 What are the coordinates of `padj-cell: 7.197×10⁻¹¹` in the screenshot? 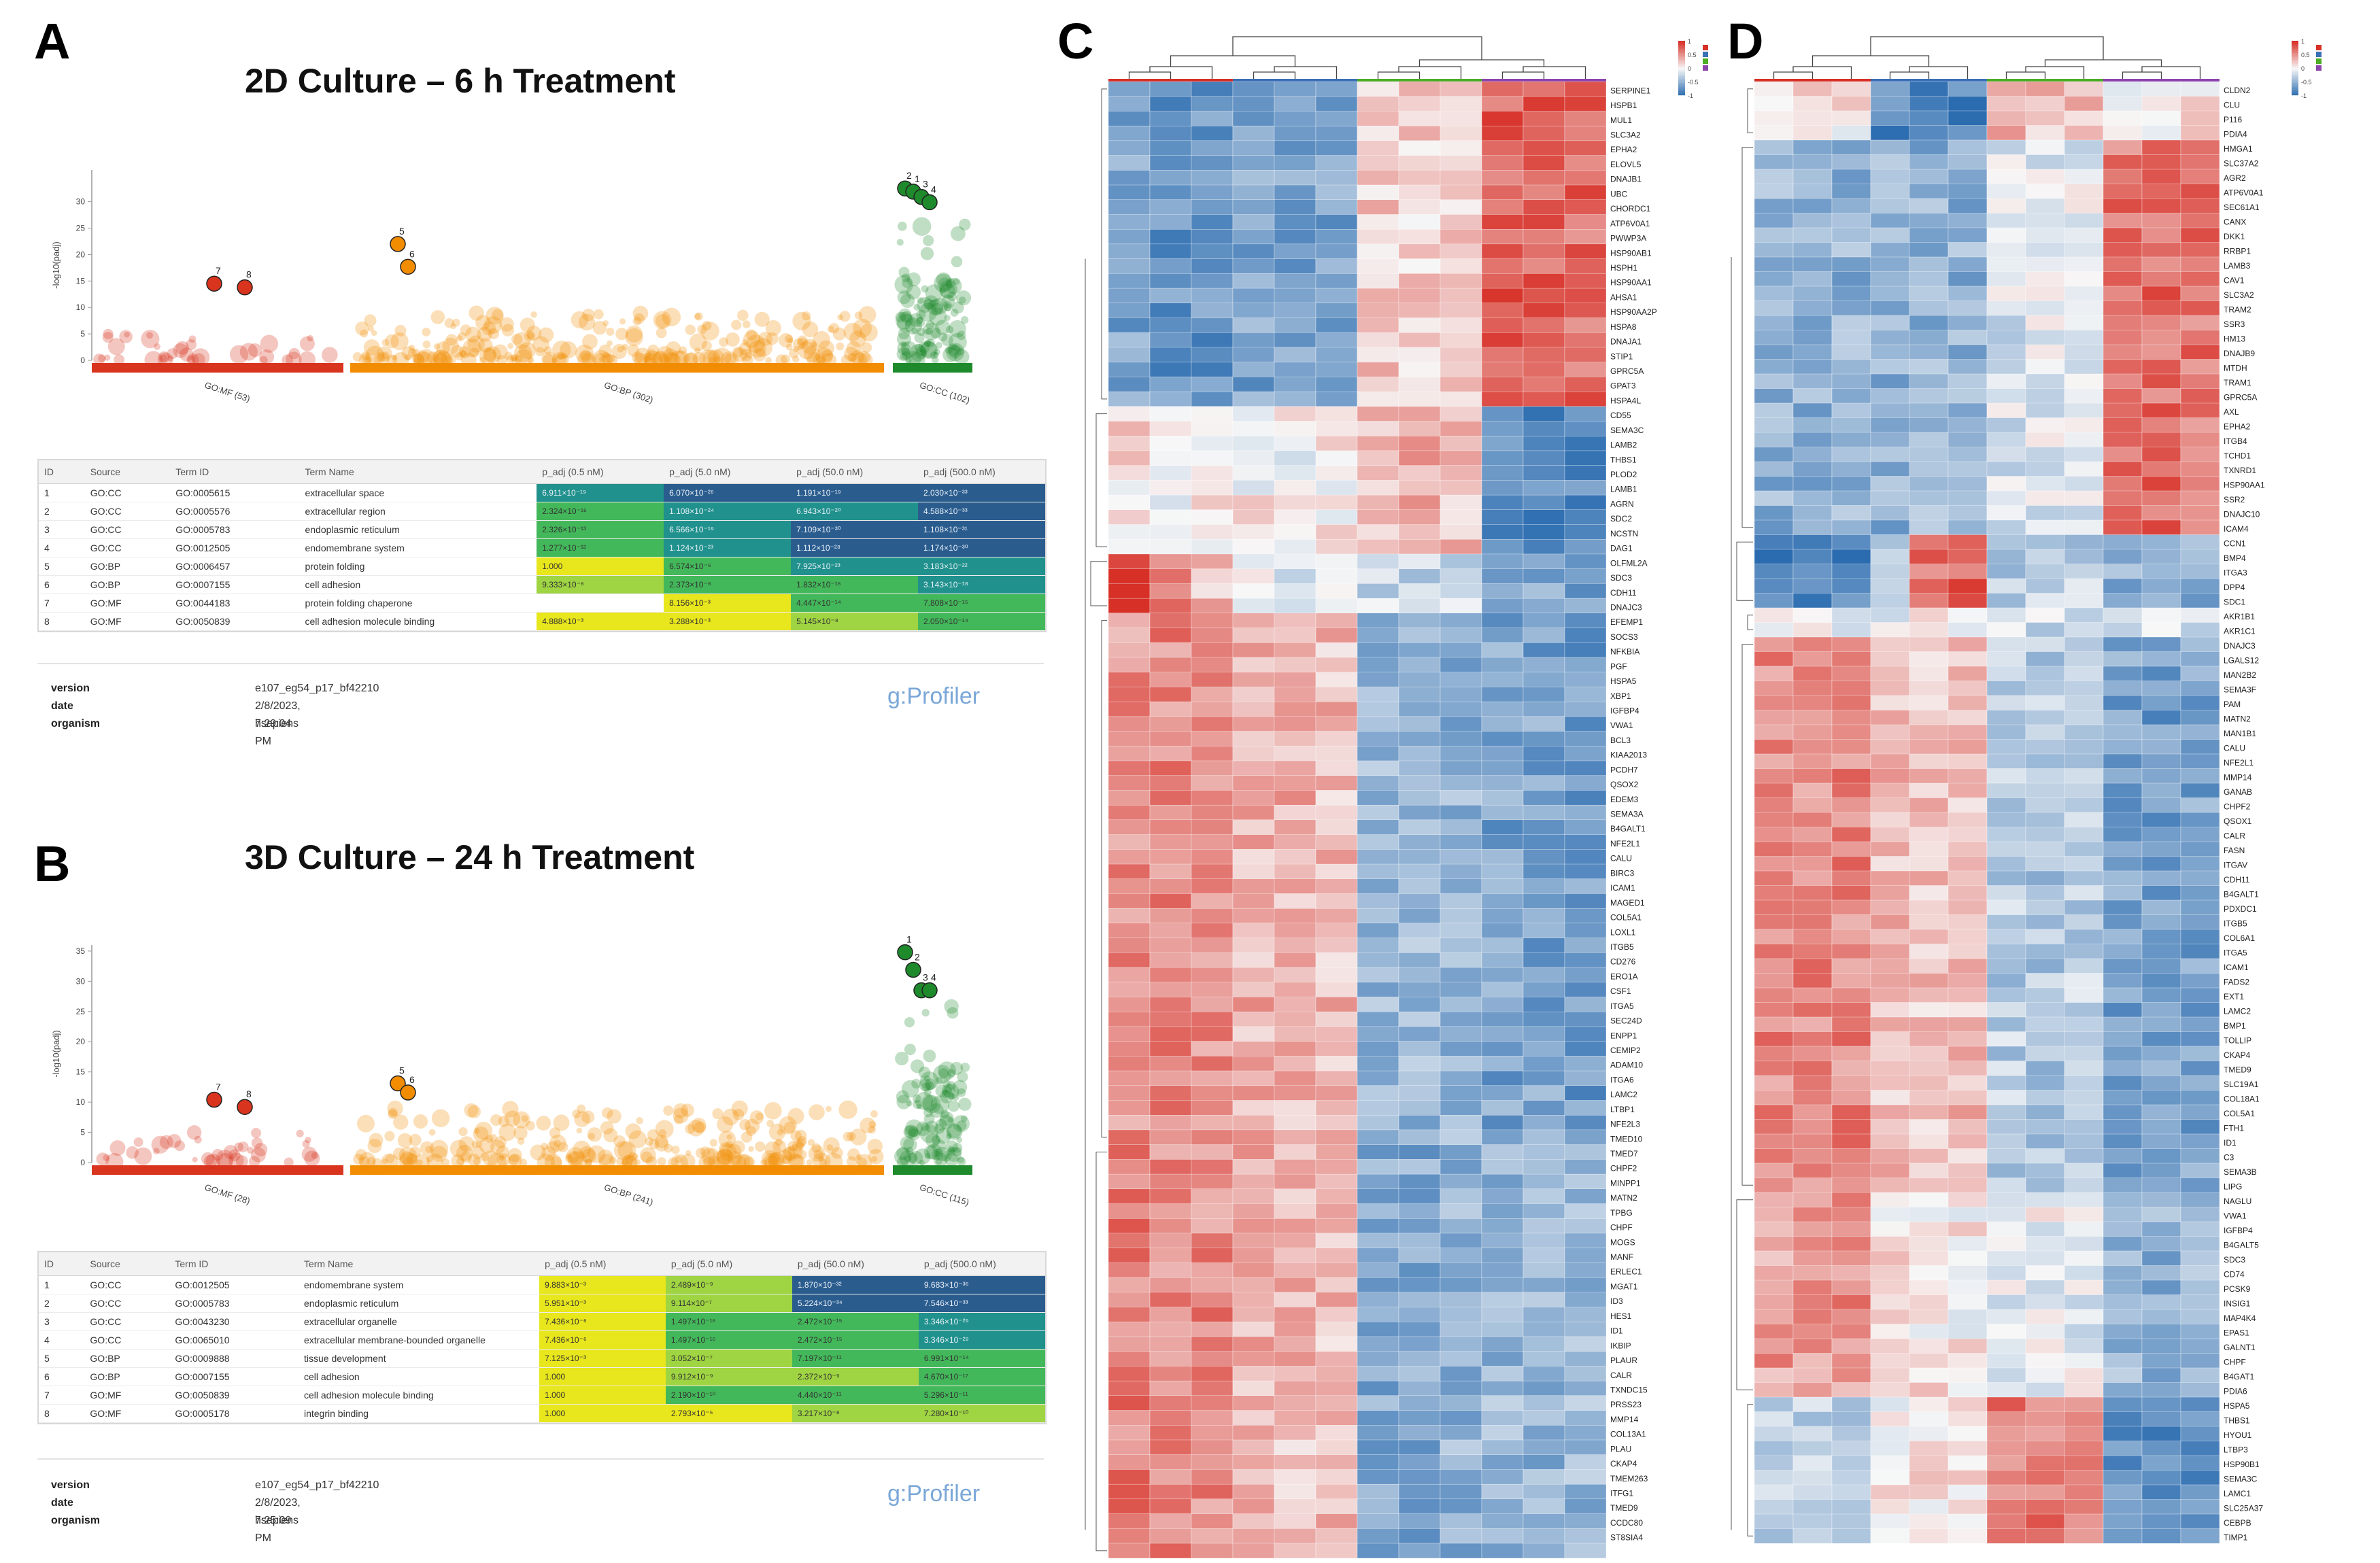 It's located at (856, 1359).